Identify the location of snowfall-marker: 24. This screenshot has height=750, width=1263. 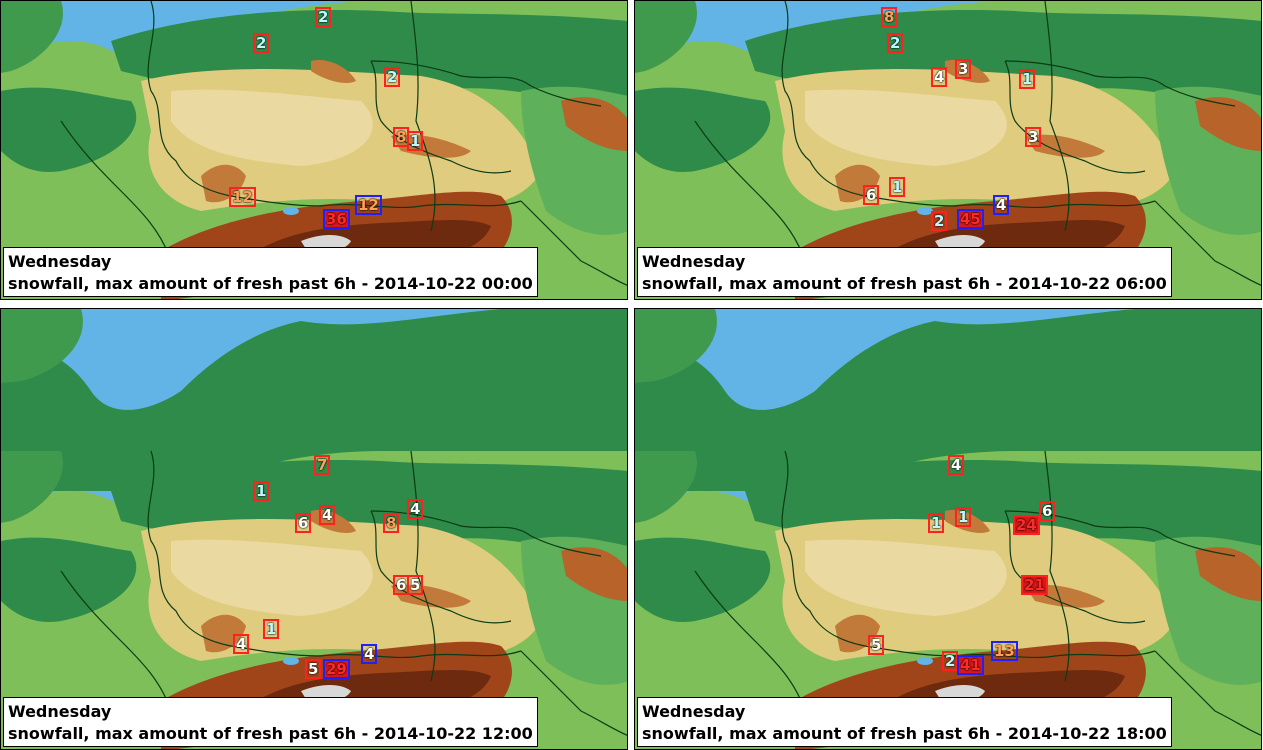
(1026, 525).